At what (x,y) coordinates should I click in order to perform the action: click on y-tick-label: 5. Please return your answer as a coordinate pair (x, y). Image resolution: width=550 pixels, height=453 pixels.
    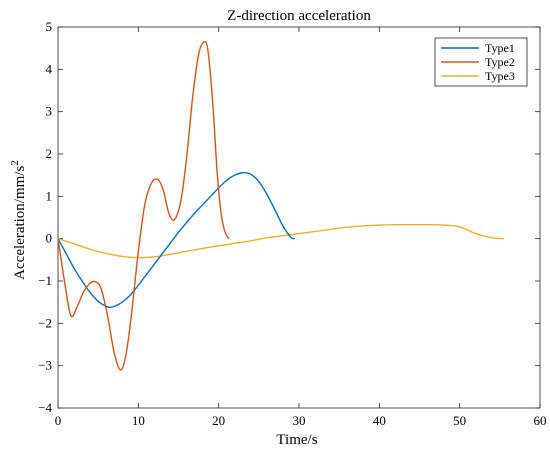
    Looking at the image, I should click on (49, 26).